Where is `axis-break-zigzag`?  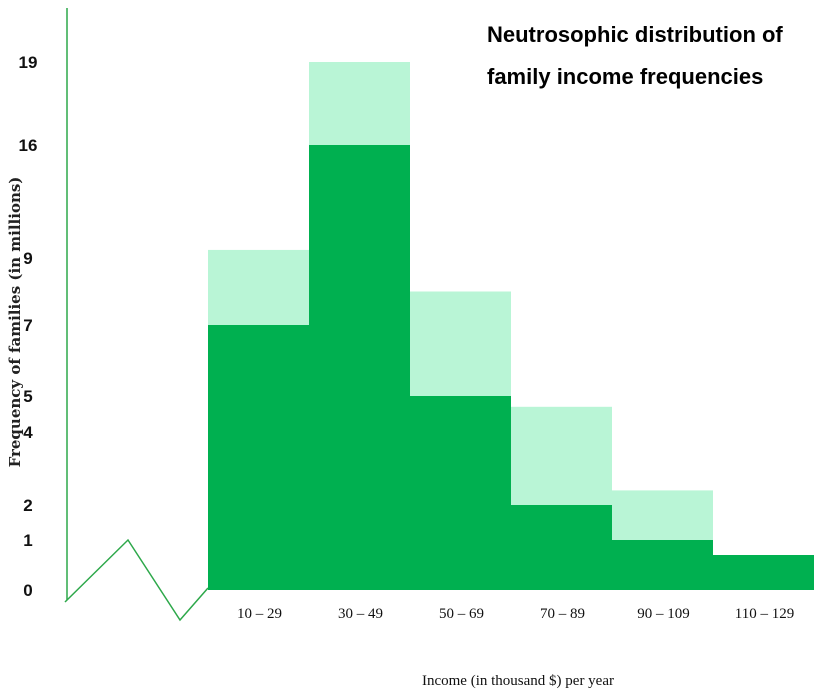 axis-break-zigzag is located at coordinates (136, 580).